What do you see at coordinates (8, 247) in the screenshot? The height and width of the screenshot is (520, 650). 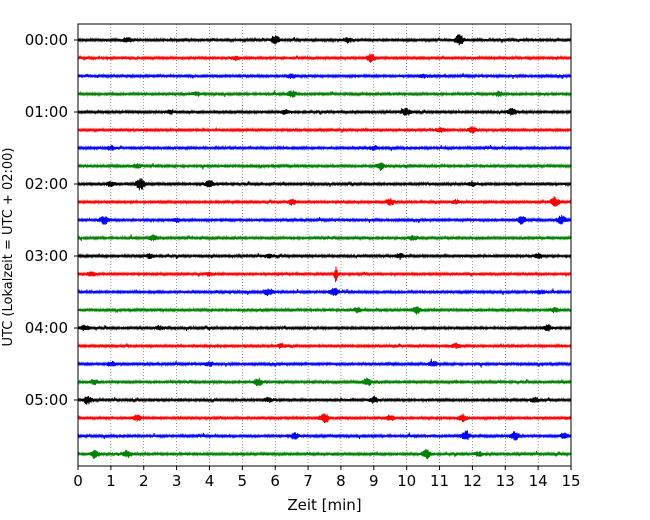 I see `y-axis-label: UTC (Lokalzeit = UTC + 02:00)` at bounding box center [8, 247].